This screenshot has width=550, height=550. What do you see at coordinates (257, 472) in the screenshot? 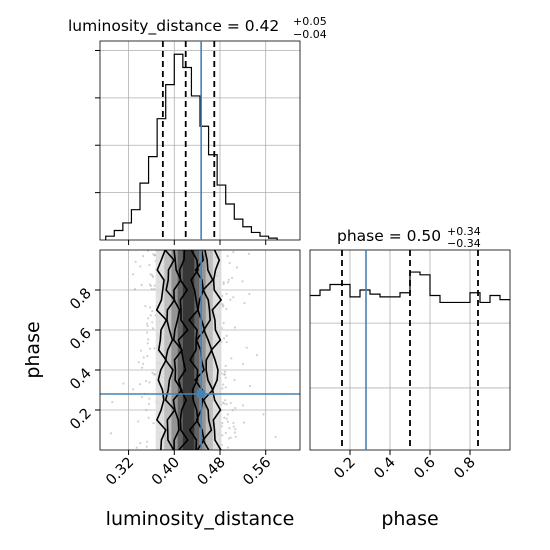
I see `joint-xtick-label: 0.56` at bounding box center [257, 472].